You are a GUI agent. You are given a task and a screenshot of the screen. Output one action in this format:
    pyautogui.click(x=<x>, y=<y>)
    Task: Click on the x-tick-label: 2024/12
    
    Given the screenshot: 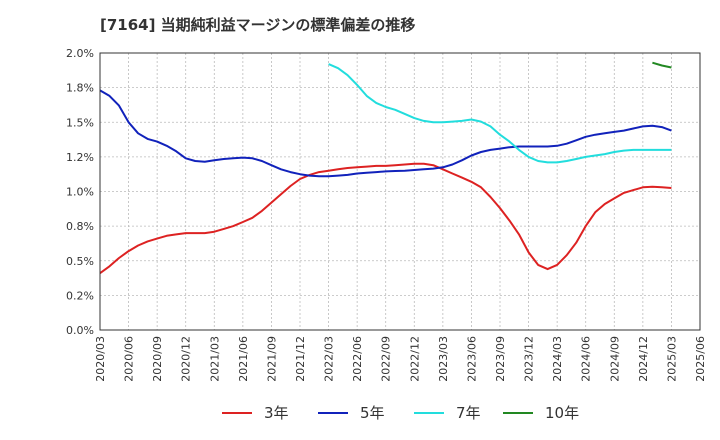 What is the action you would take?
    pyautogui.click(x=643, y=359)
    